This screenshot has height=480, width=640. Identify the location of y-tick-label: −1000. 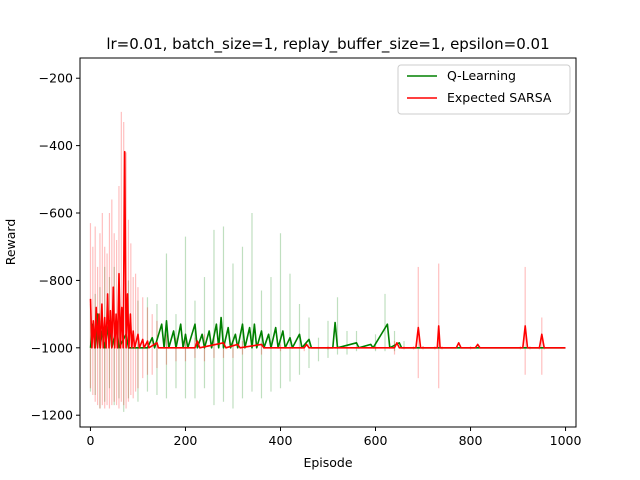
(52, 347).